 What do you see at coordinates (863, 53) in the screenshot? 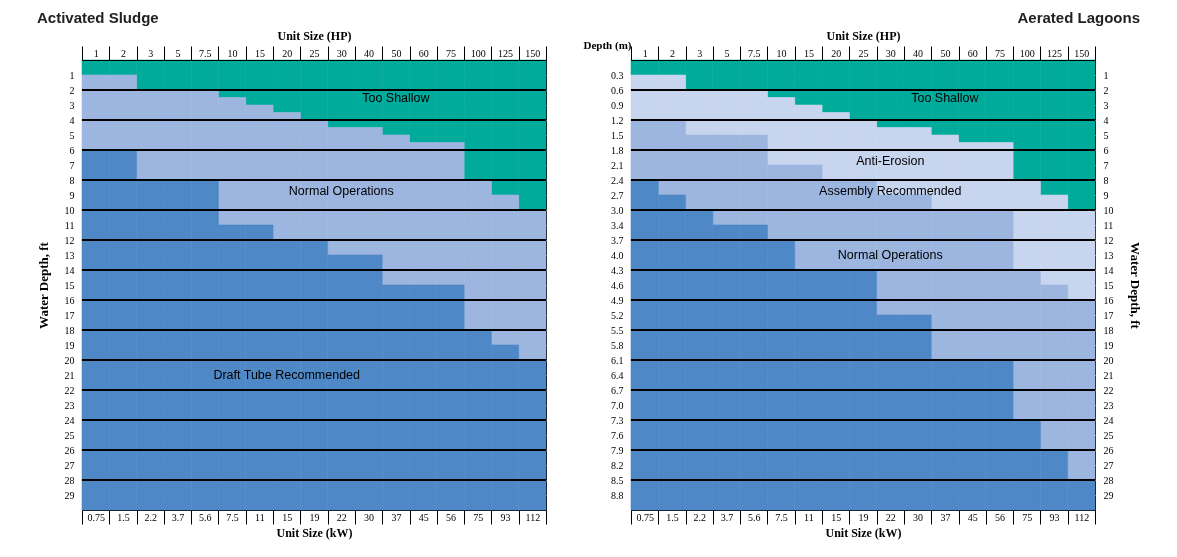
I see `x-tick-label: 25` at bounding box center [863, 53].